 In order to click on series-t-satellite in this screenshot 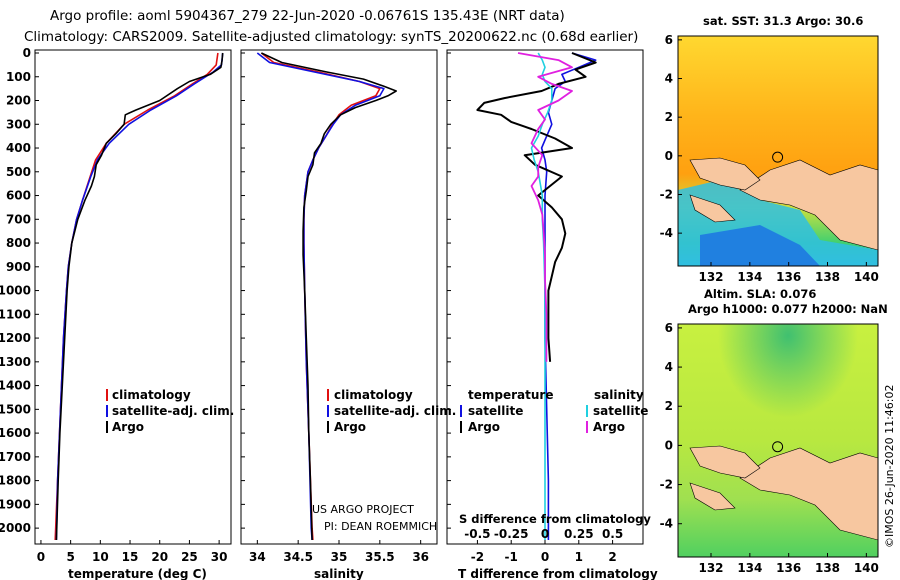, I will do `click(568, 296)`.